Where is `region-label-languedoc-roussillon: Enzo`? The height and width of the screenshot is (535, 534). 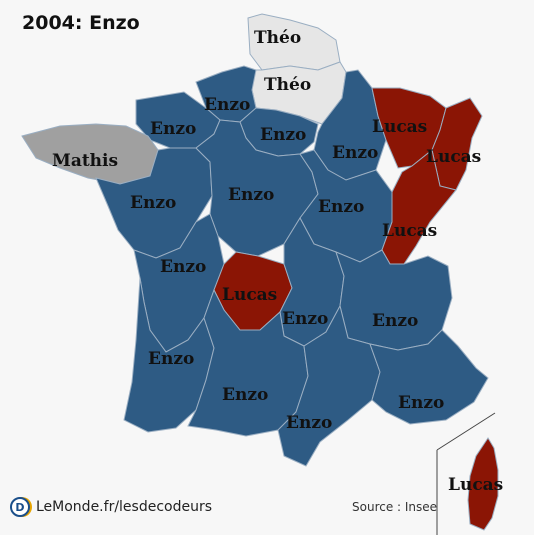 region-label-languedoc-roussillon: Enzo is located at coordinates (309, 423).